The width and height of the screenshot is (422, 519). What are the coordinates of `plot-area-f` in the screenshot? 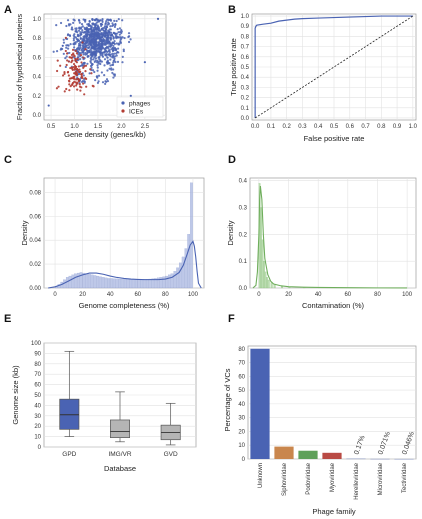 It's located at (332, 402).